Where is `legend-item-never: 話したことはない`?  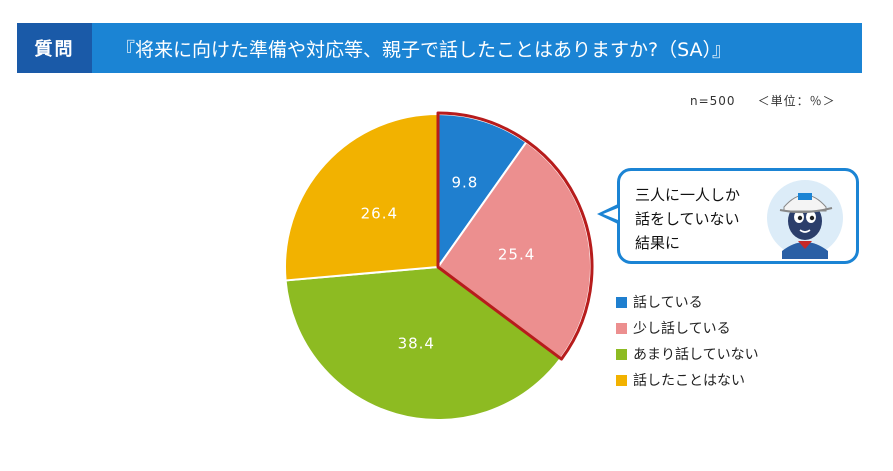 legend-item-never: 話したことはない is located at coordinates (687, 380).